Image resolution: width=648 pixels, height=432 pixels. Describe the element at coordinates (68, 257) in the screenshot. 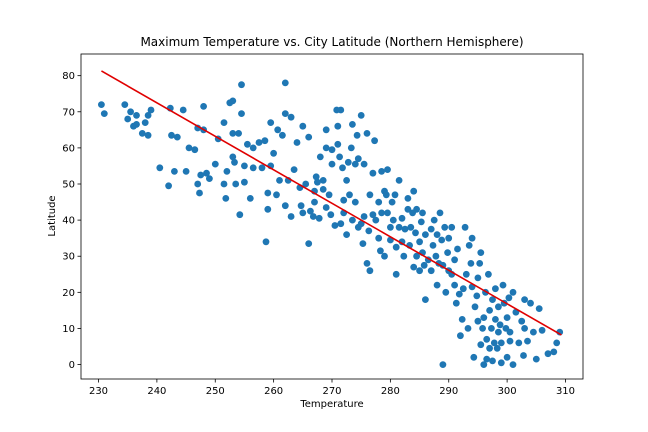

I see `y-tick-label: 30` at that location.